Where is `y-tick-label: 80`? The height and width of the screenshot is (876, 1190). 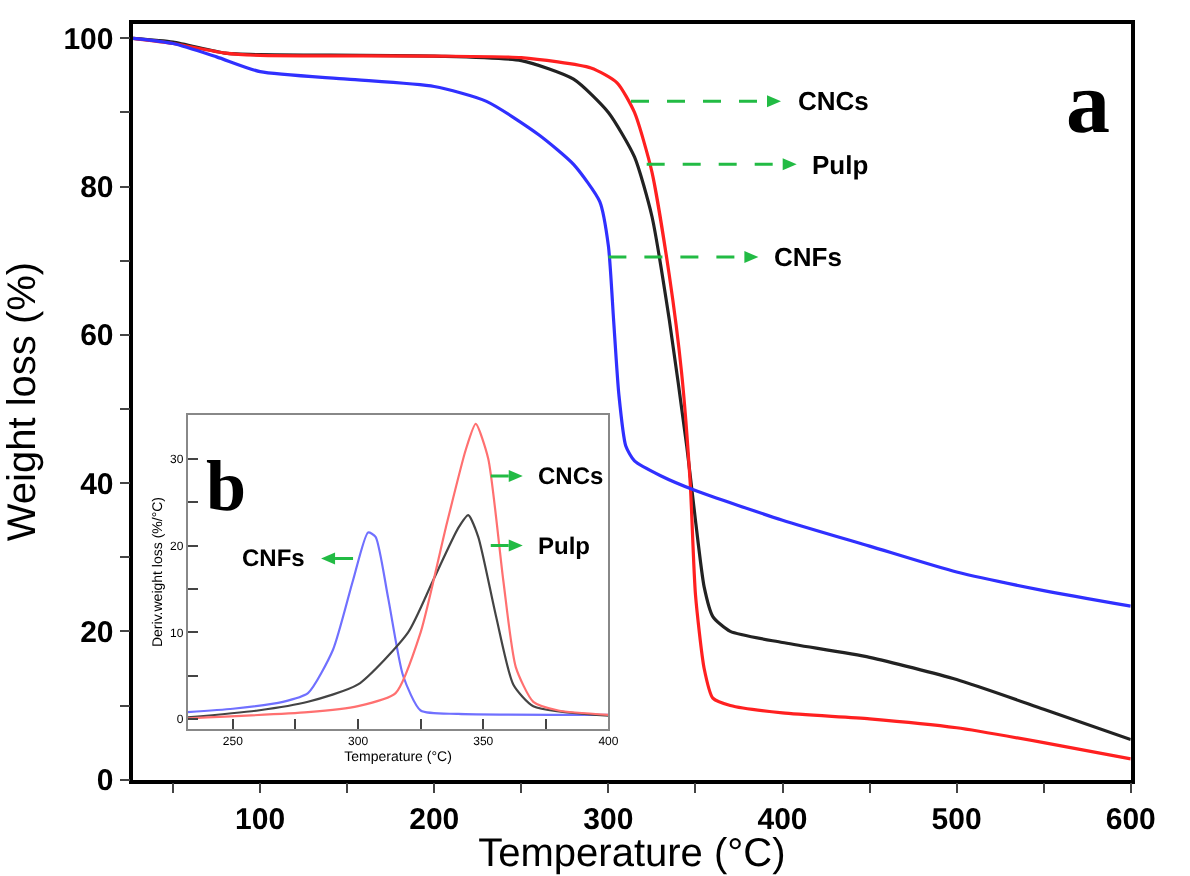
y-tick-label: 80 is located at coordinates (97, 188).